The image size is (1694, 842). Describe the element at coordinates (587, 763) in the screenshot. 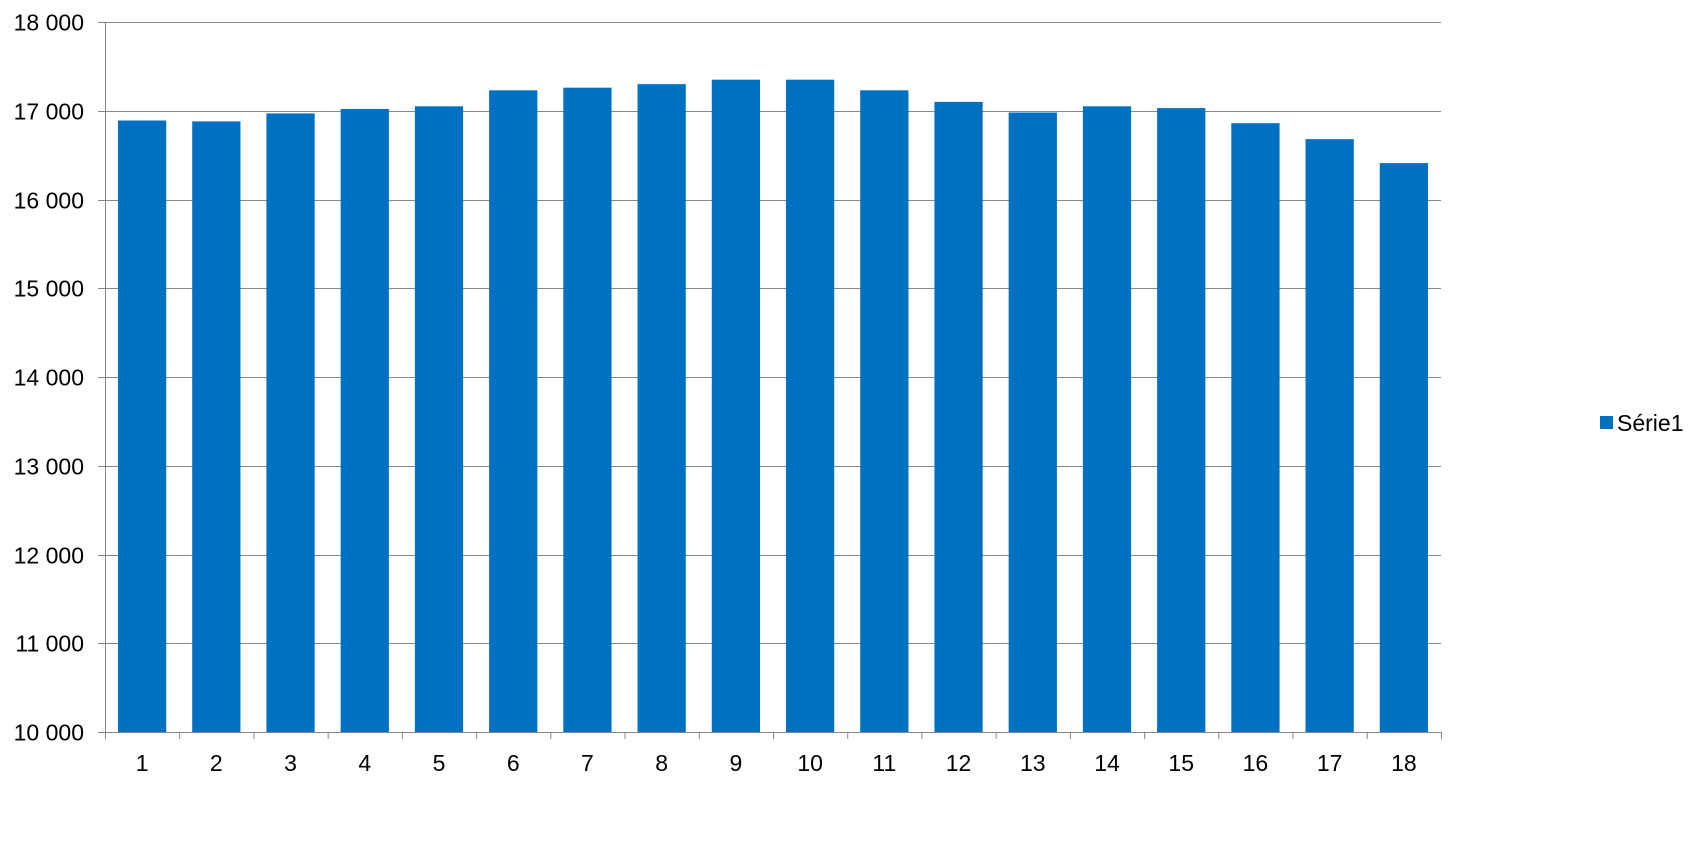

I see `x-tick-label-7: 7` at that location.